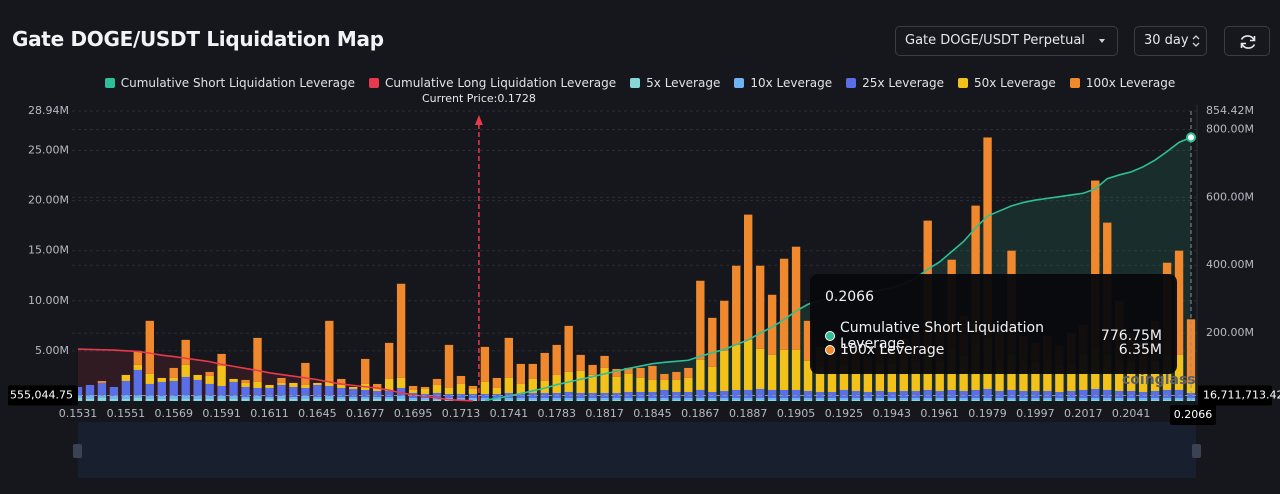 This screenshot has width=1280, height=494. Describe the element at coordinates (1170, 41) in the screenshot. I see `range-select: 30 day` at that location.